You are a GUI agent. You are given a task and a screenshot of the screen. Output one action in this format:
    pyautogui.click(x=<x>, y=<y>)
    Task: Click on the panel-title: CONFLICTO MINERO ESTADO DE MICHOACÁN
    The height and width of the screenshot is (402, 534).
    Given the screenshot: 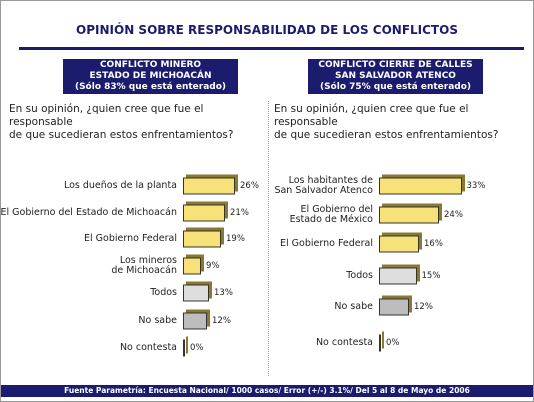 What is the action you would take?
    pyautogui.click(x=150, y=70)
    